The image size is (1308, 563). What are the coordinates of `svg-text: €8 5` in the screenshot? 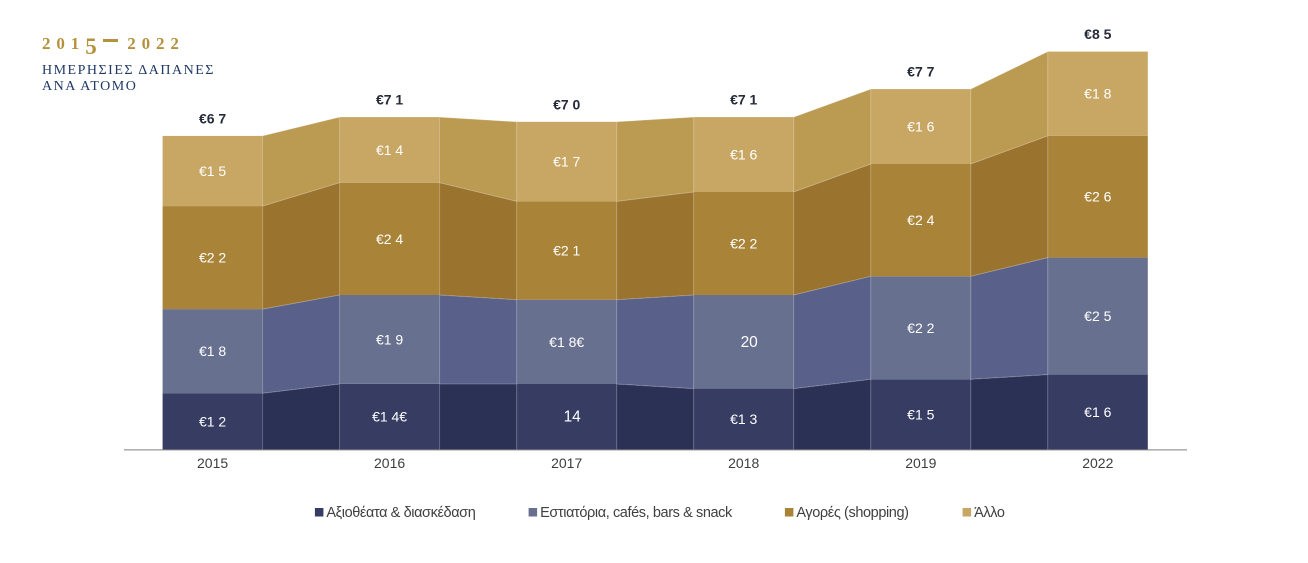 It's located at (1097, 34).